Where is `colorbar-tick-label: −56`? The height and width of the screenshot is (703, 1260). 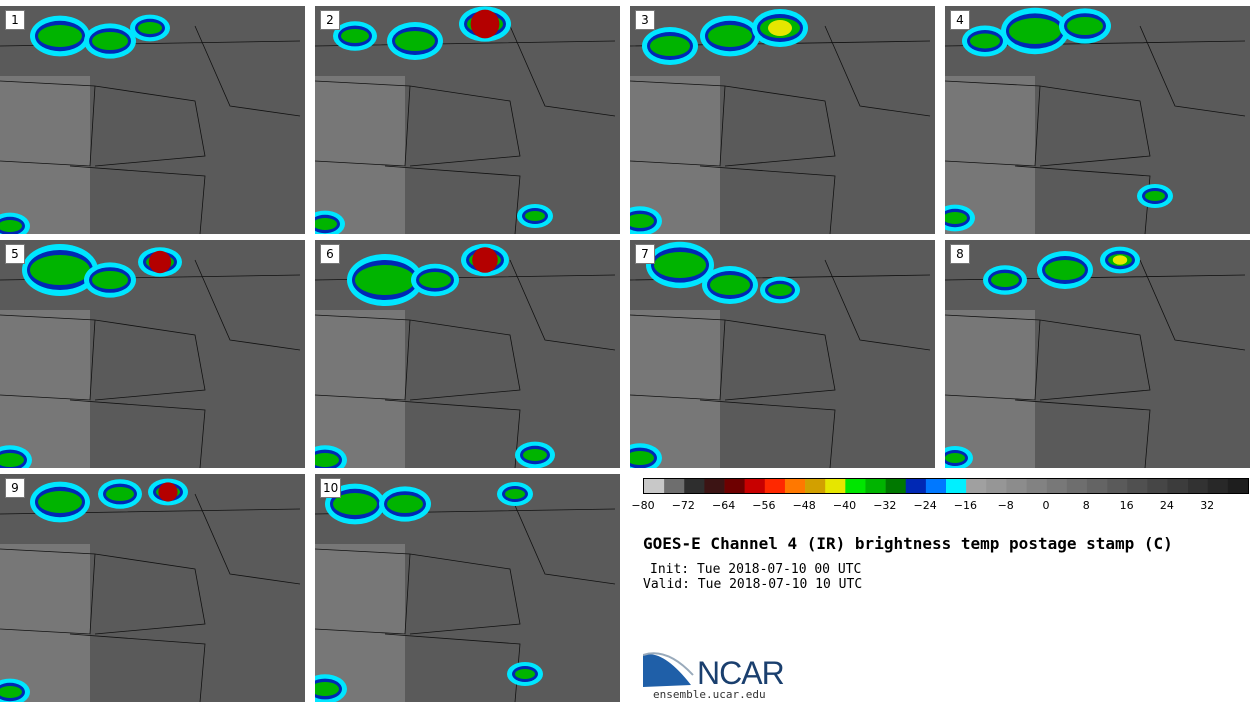
colorbar-tick-label: −56 is located at coordinates (764, 505).